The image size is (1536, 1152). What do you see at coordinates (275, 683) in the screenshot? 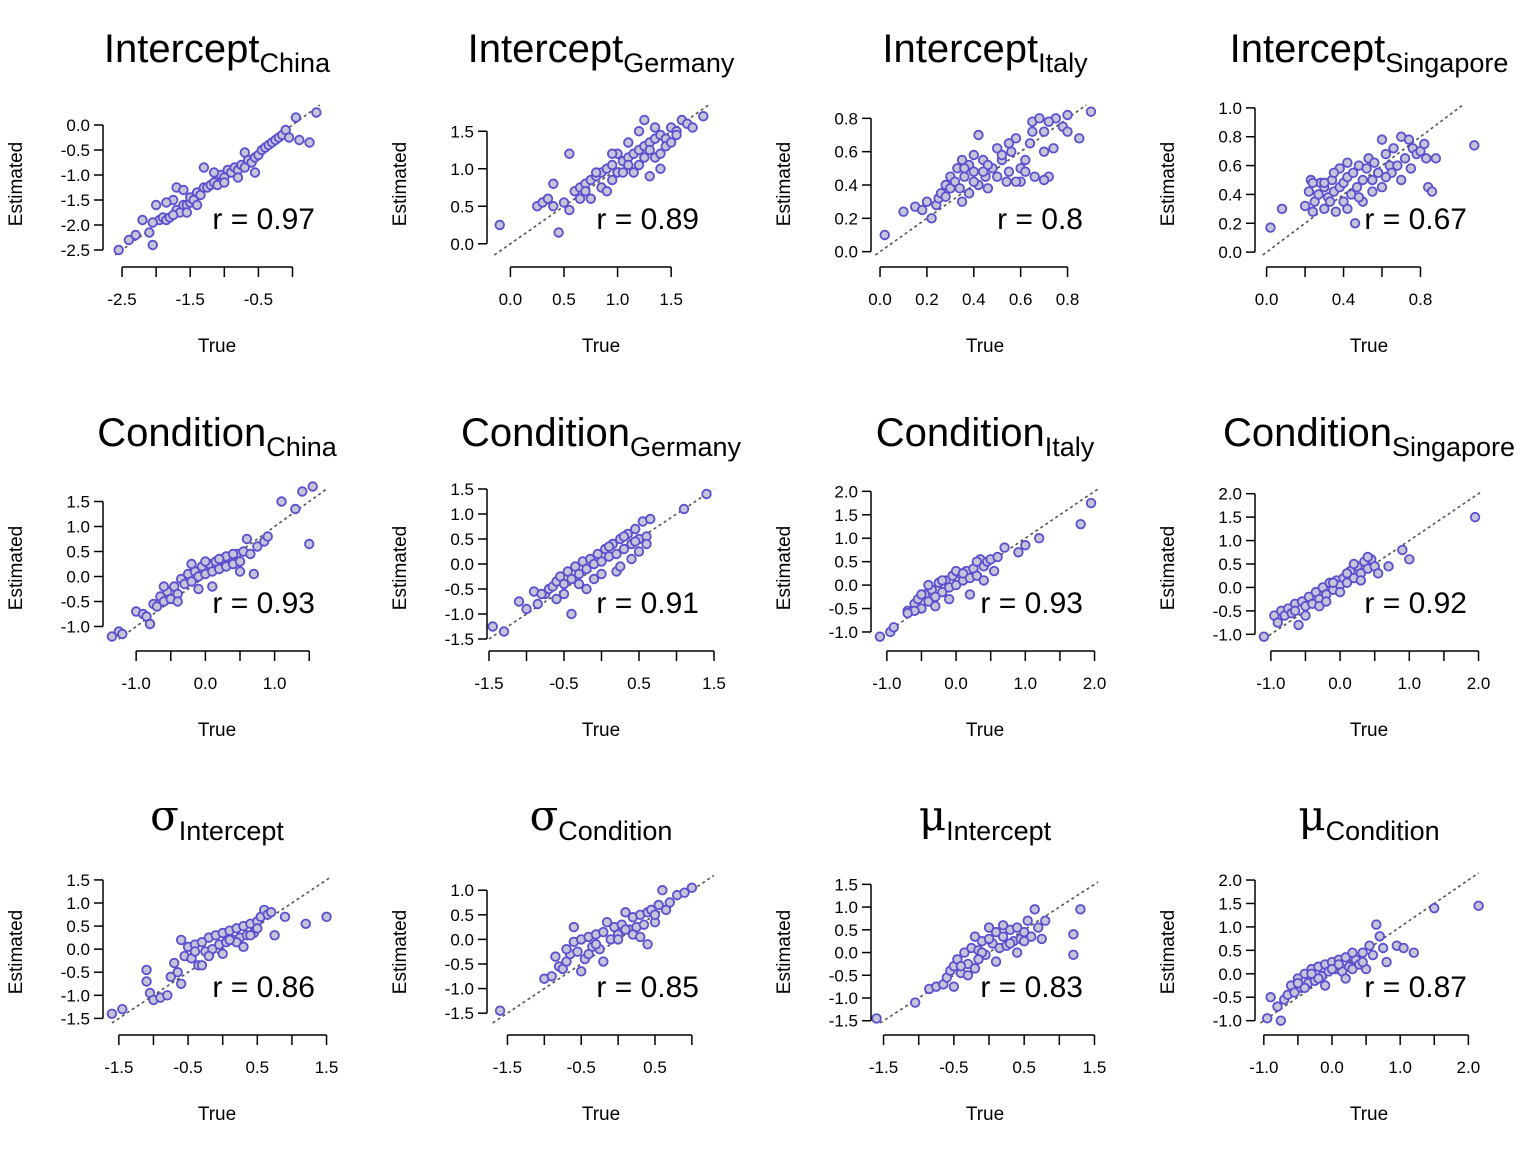
I see `x-tick-label: 1.0` at bounding box center [275, 683].